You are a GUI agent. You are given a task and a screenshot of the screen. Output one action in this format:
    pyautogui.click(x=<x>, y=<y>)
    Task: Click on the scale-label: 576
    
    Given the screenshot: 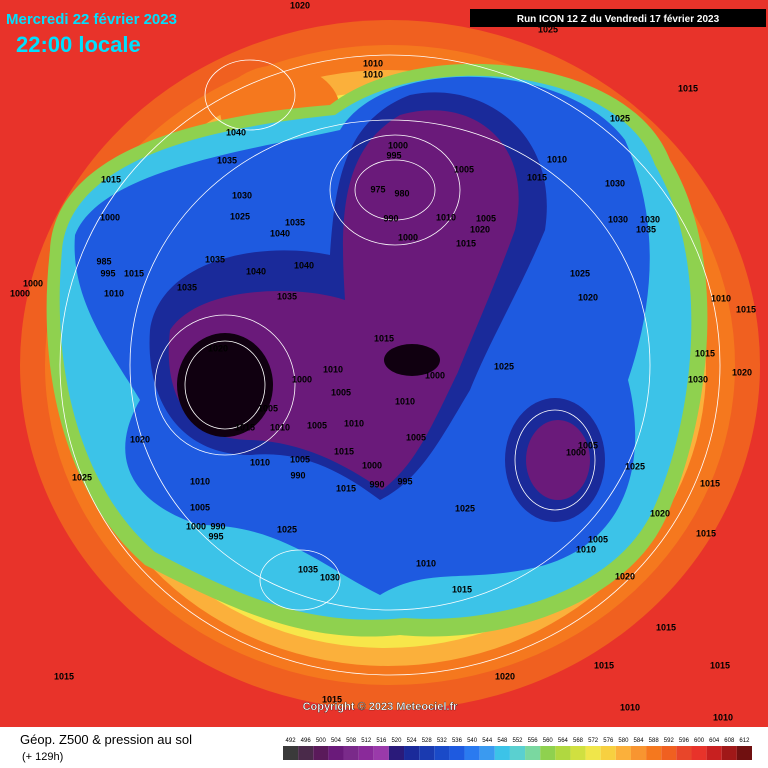 What is the action you would take?
    pyautogui.click(x=608, y=741)
    